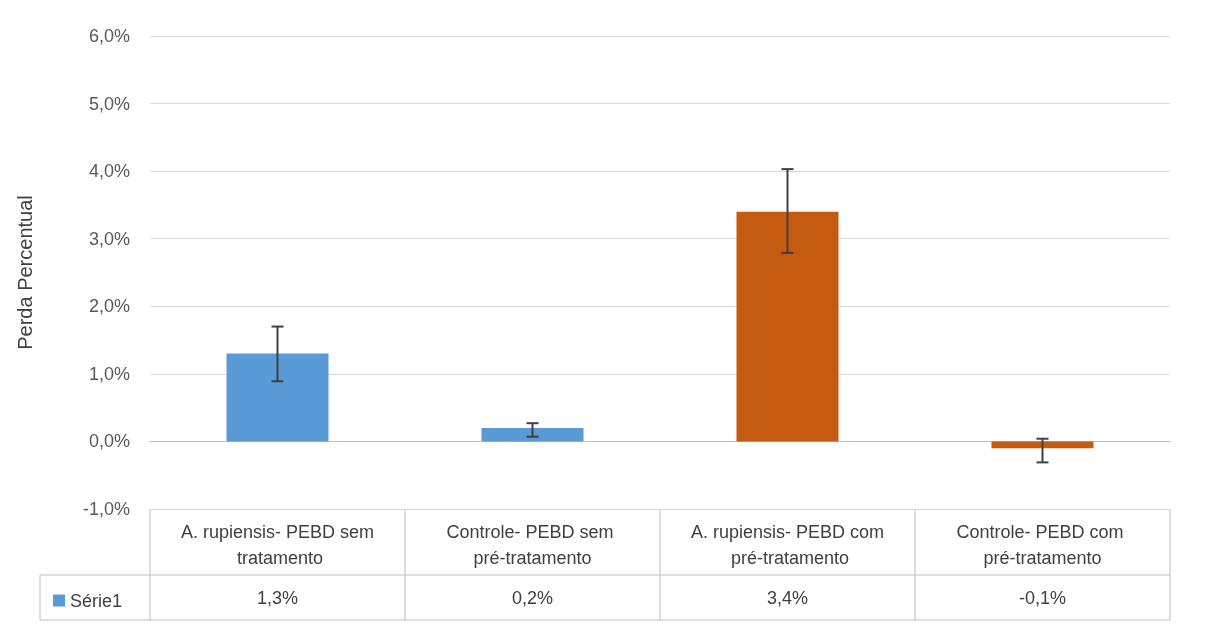  What do you see at coordinates (532, 545) in the screenshot?
I see `x-tick-label: Controle- PEBD sem pré-tratamento` at bounding box center [532, 545].